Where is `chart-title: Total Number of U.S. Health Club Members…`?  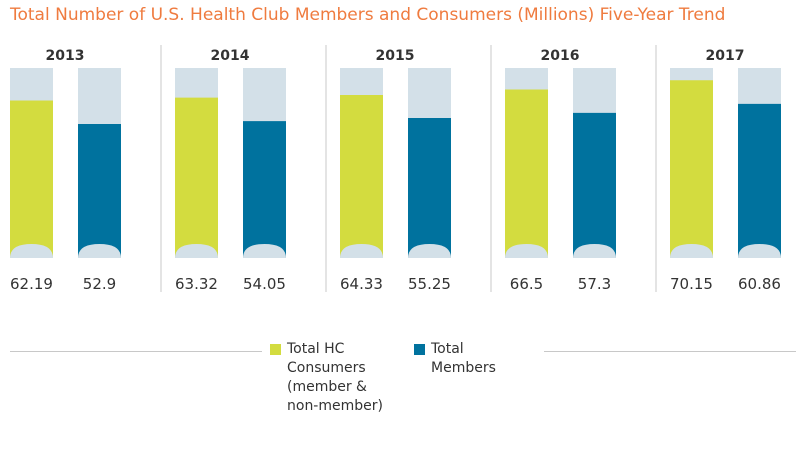
chart-title: Total Number of U.S. Health Club Members… is located at coordinates (368, 15).